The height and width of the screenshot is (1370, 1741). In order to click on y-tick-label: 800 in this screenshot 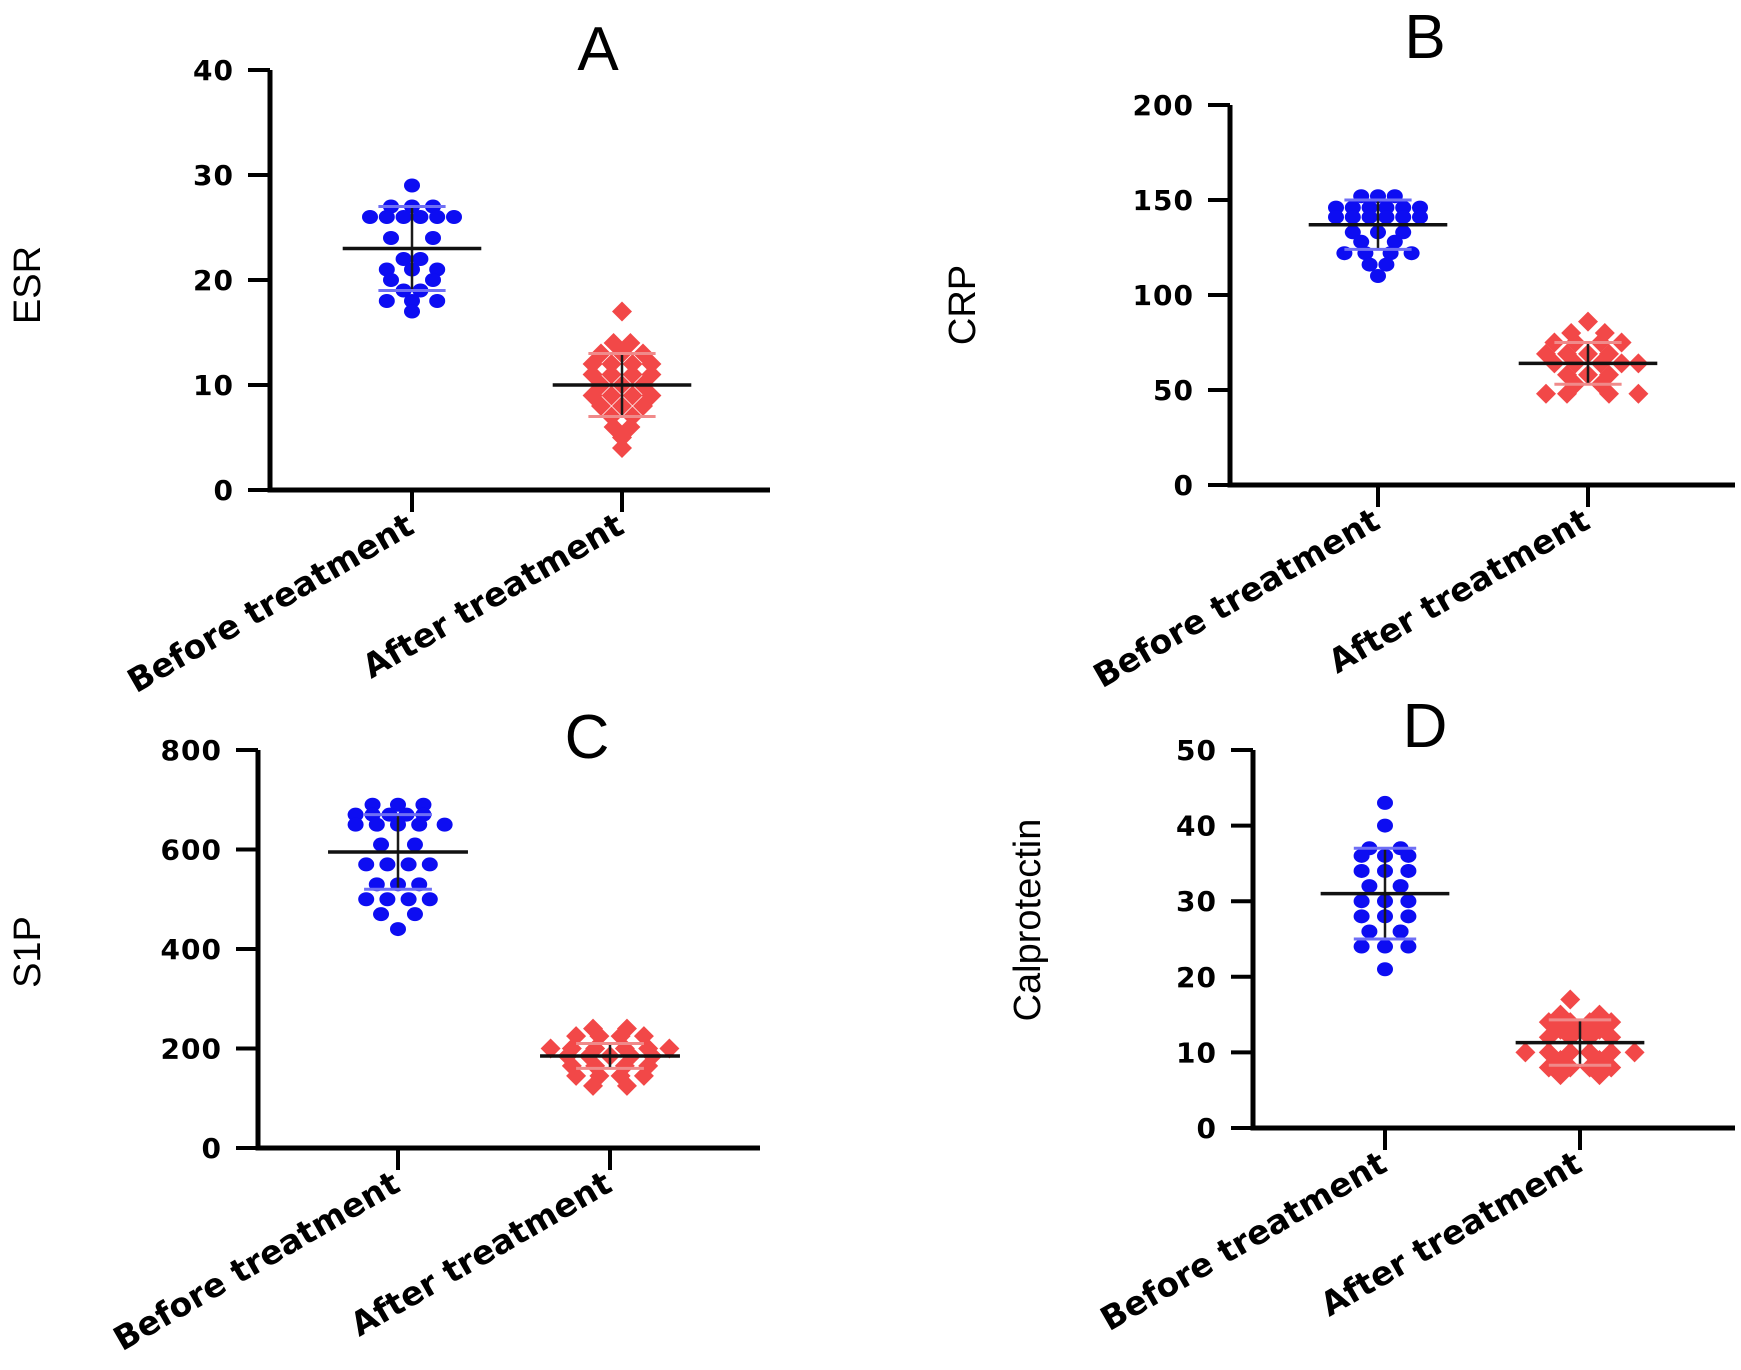, I will do `click(191, 750)`.